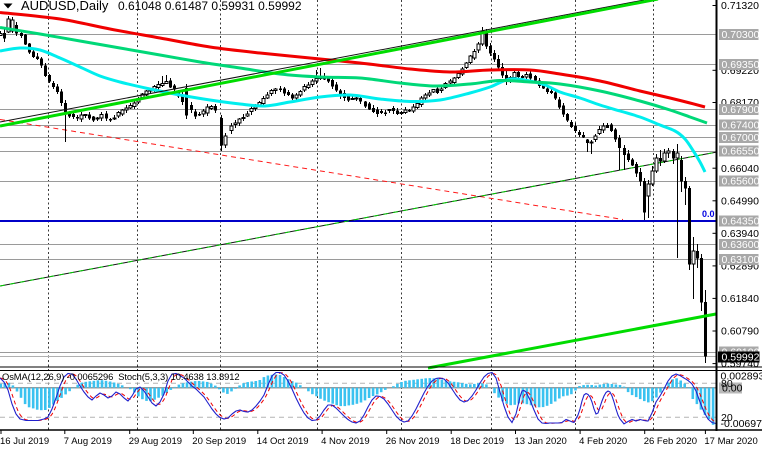  I want to click on svg-text: 0.59992, so click(741, 358).